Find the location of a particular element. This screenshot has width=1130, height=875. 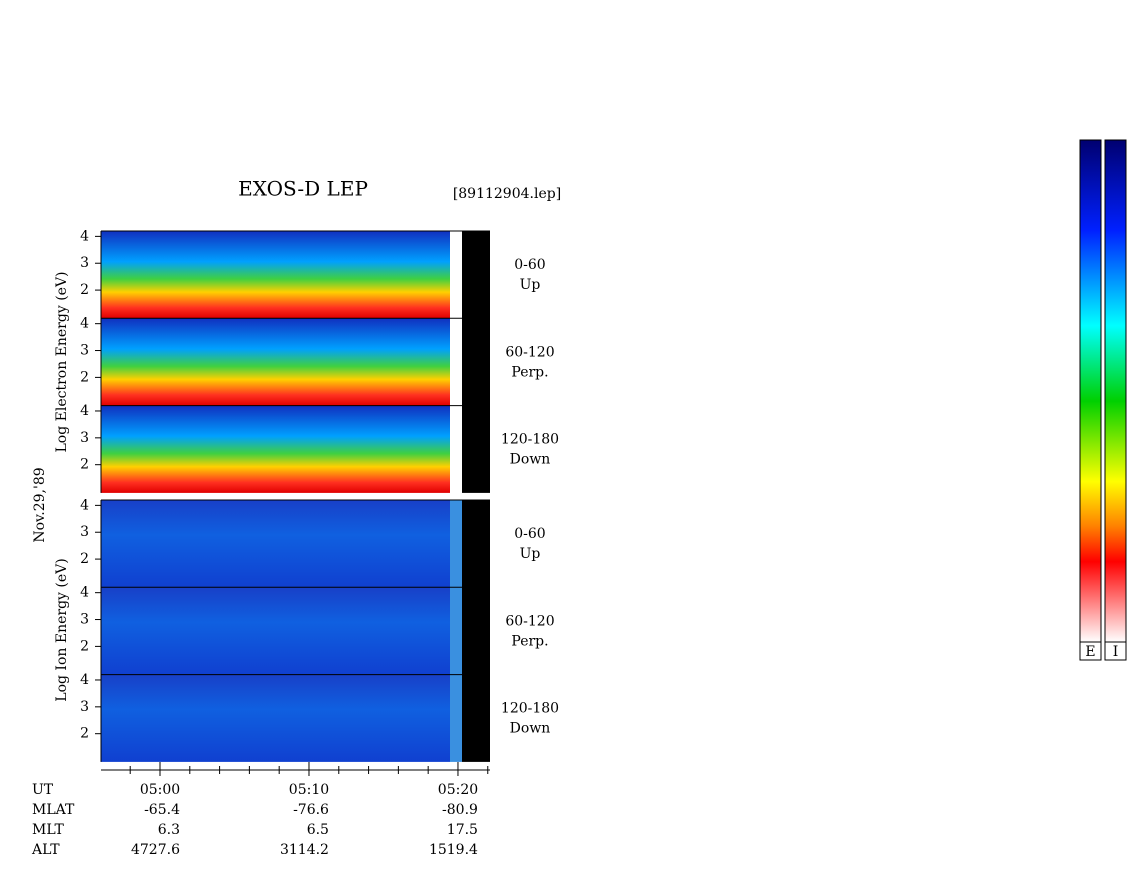

electron-axis-label: Log Electron Energy (eV) is located at coordinates (62, 361).